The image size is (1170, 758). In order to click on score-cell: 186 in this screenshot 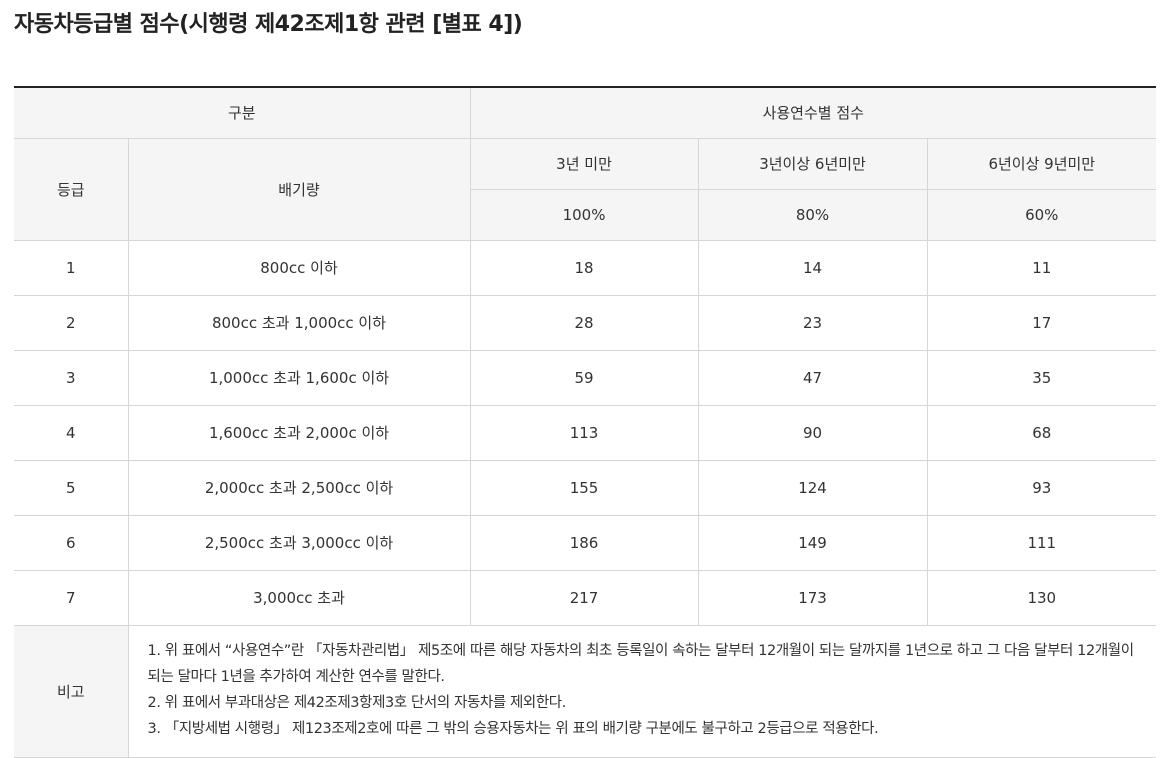, I will do `click(584, 542)`.